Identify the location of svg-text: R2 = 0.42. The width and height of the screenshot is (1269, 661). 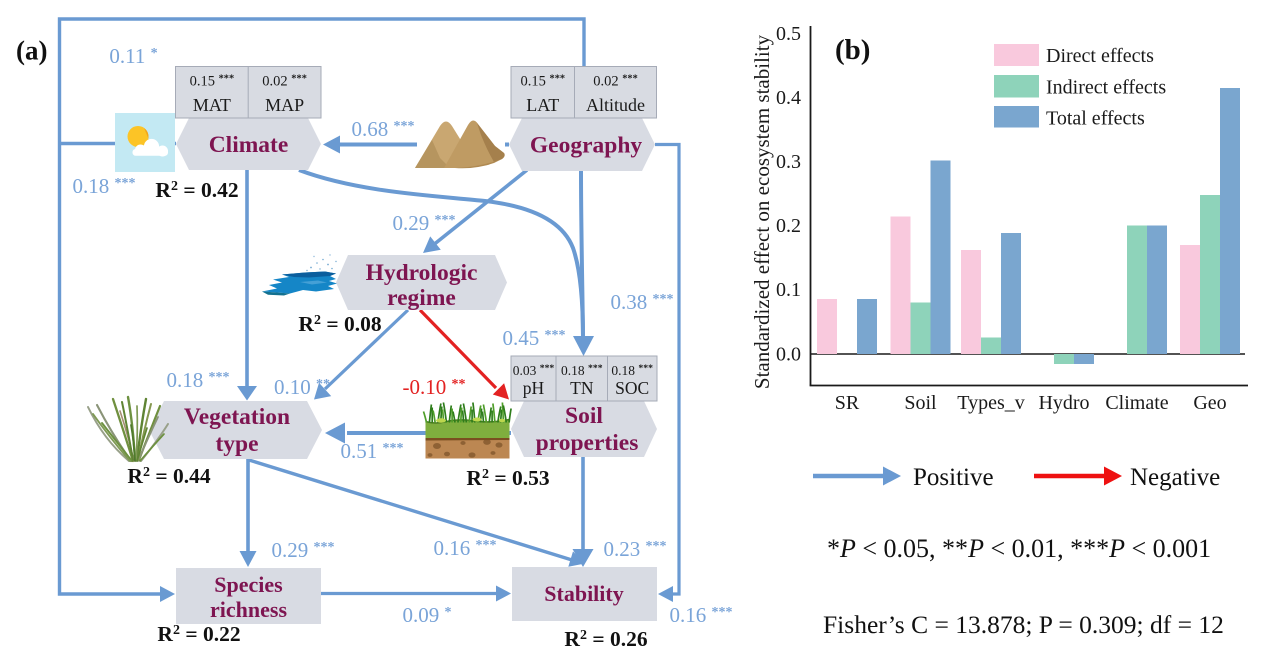
(196, 190).